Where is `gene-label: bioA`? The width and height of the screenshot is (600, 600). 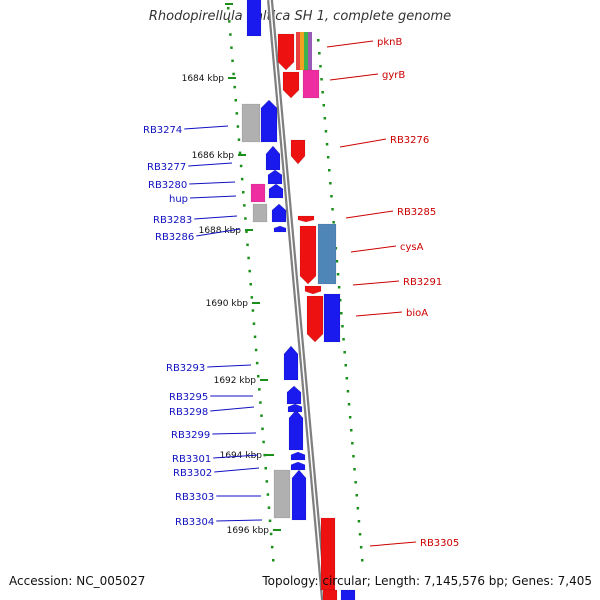 gene-label: bioA is located at coordinates (417, 313).